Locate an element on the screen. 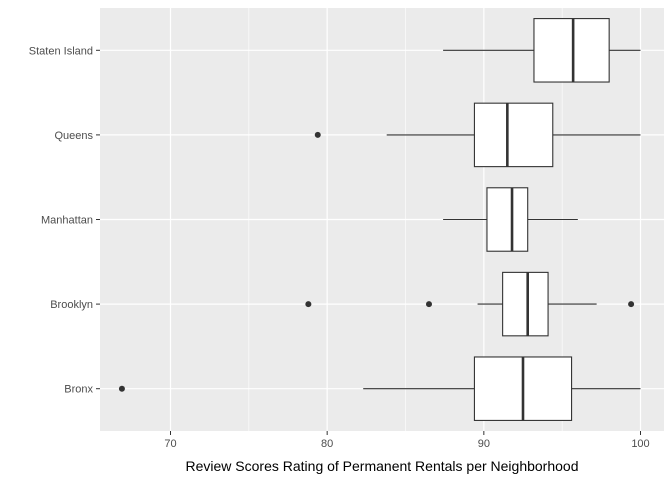 This screenshot has width=672, height=480. y-tick-label: Bronx is located at coordinates (78, 390).